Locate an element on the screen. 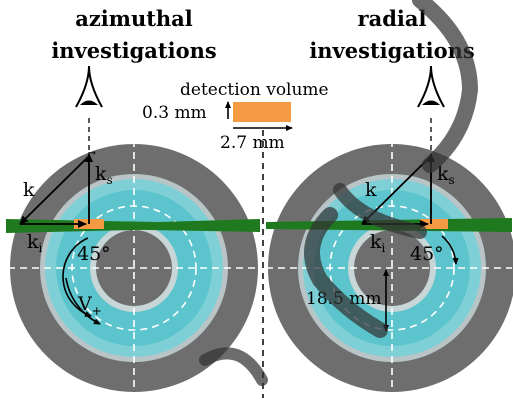  left-k-label: k is located at coordinates (29, 190).